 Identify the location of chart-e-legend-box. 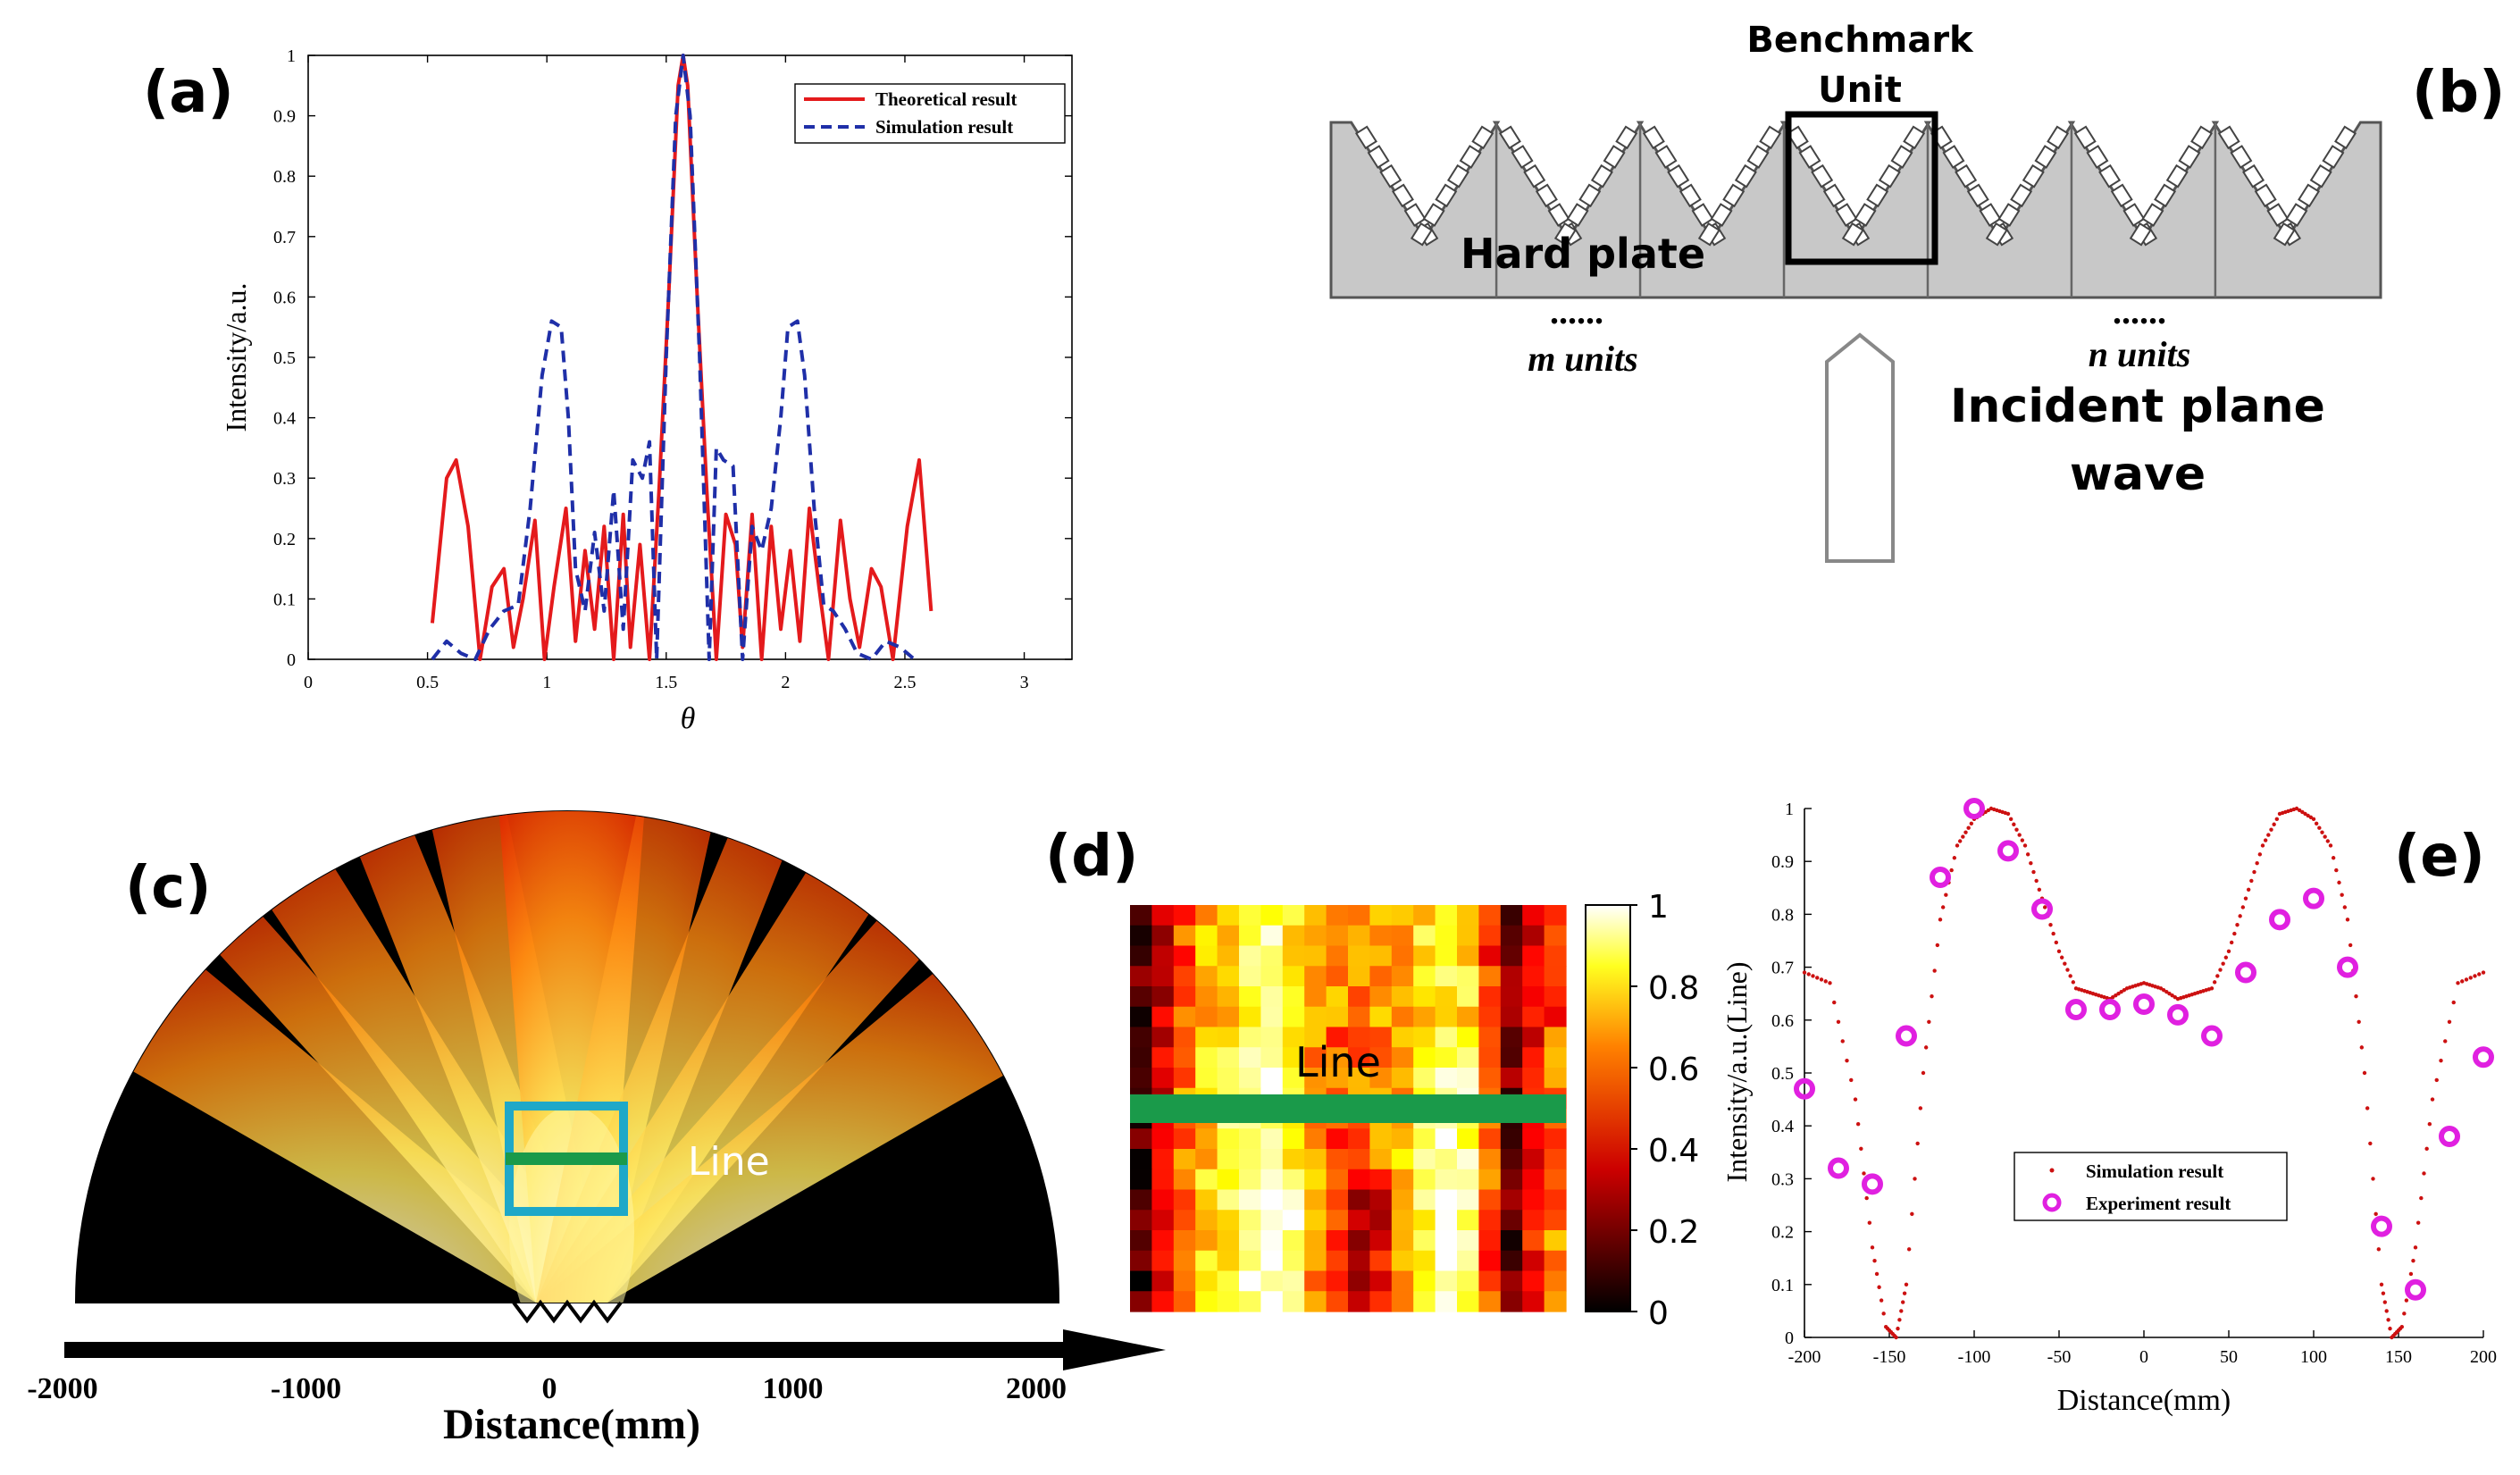
(2150, 1186).